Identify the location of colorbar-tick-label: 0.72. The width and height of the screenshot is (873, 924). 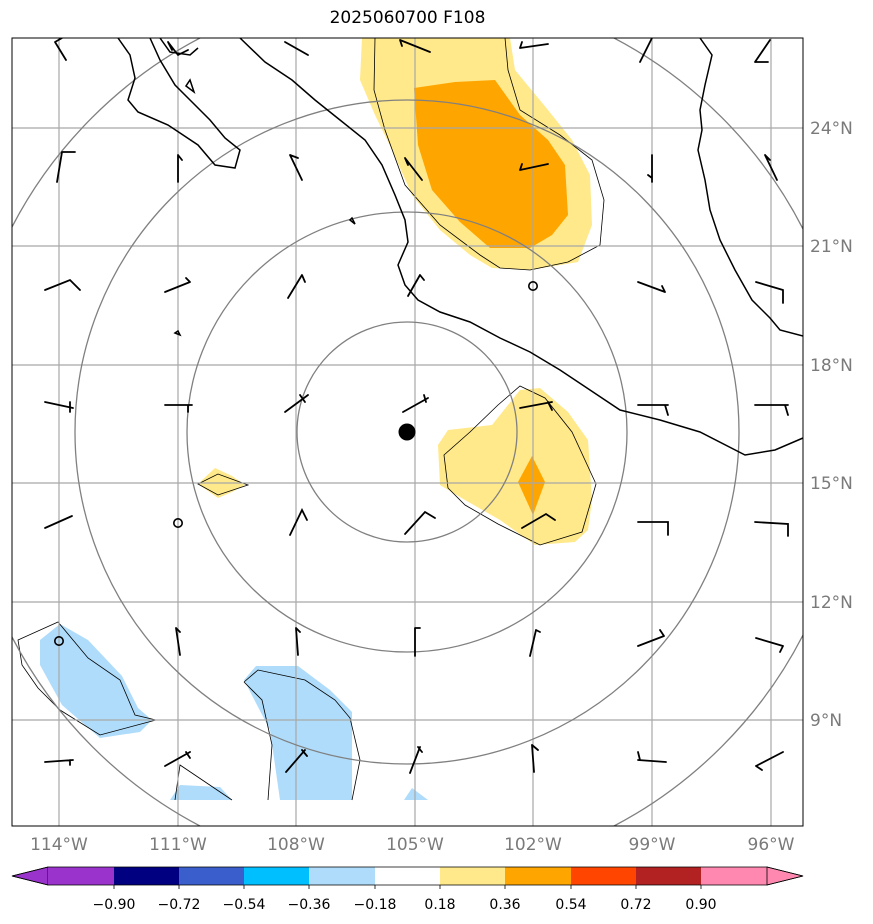
(635, 905).